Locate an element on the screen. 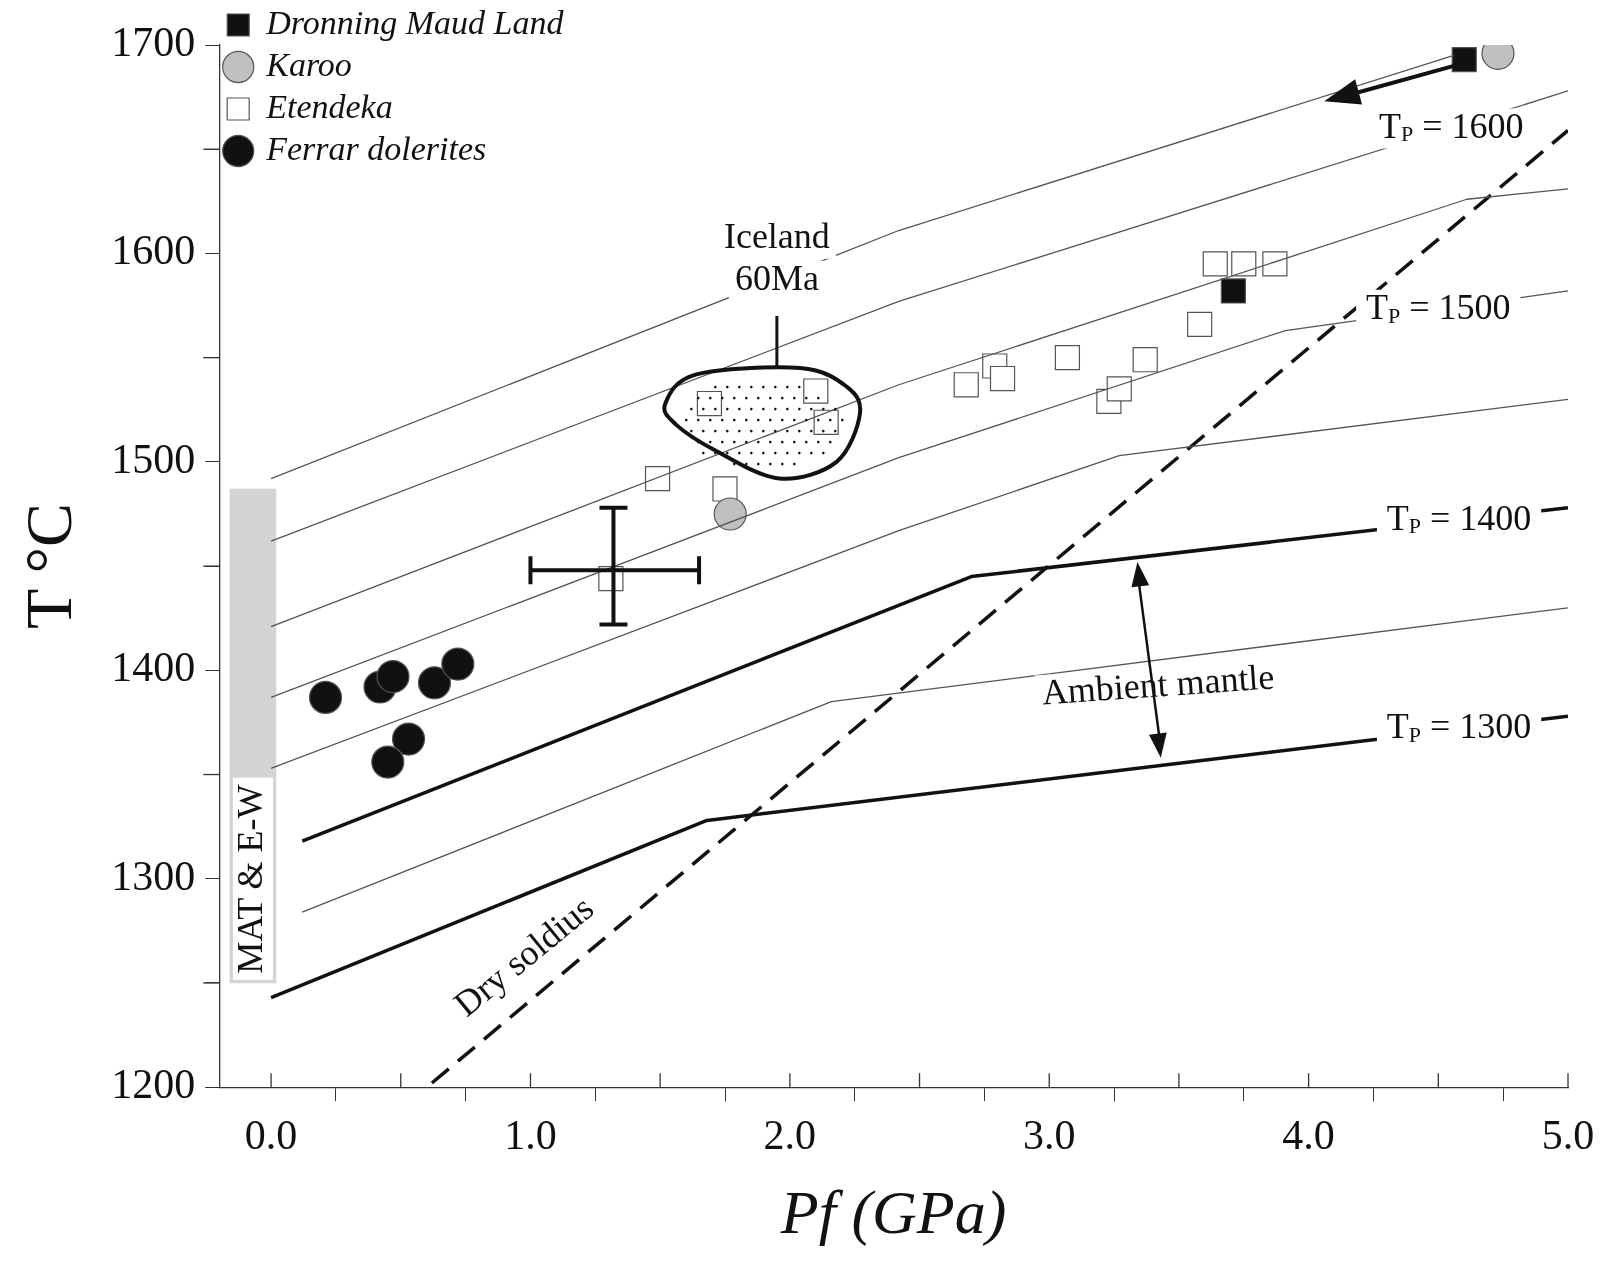 This screenshot has height=1263, width=1613. x-tick-label: 4.0 is located at coordinates (1308, 1135).